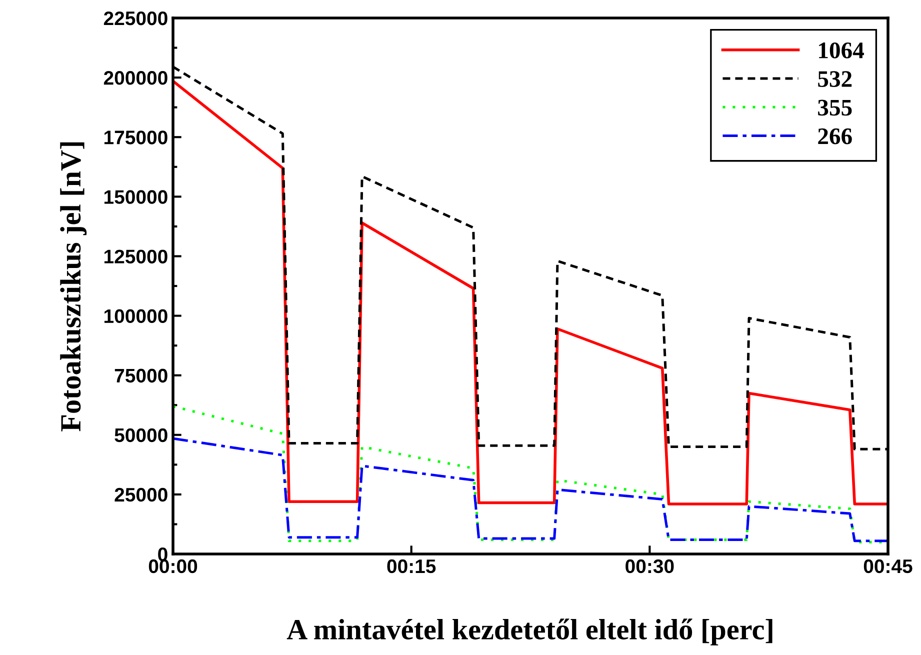 The height and width of the screenshot is (655, 921). I want to click on line-series, so click(530, 489).